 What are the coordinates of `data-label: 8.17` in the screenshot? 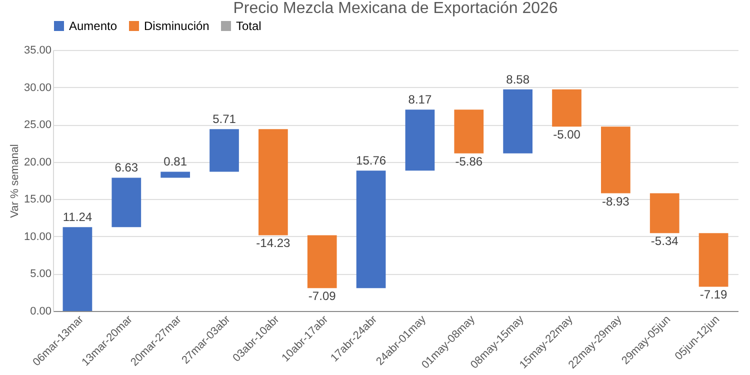 It's located at (420, 99).